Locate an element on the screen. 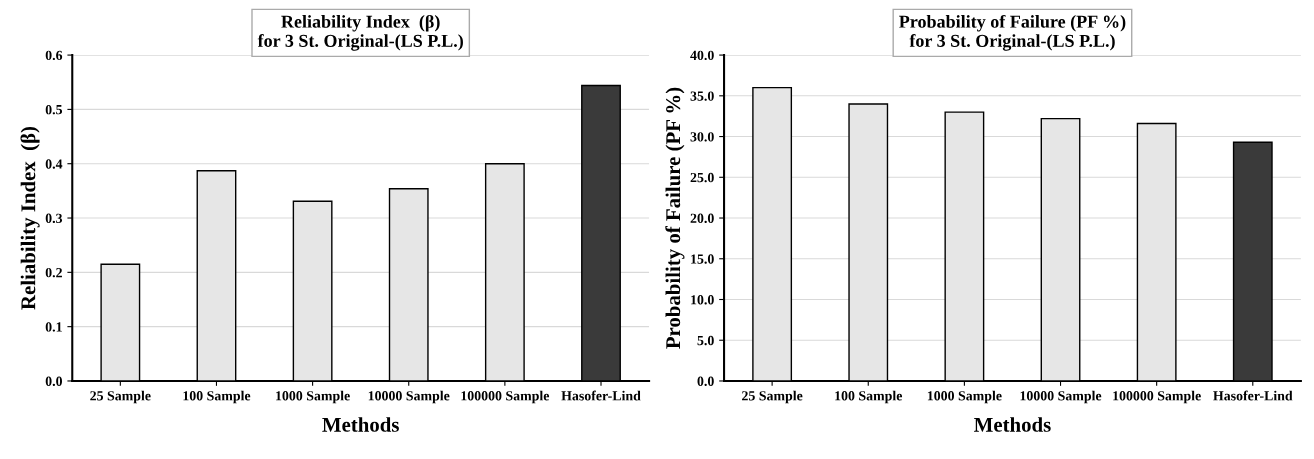 The image size is (1314, 459). chart-title: Reliability Index (β) for 3 St. Original-(LS P.L.) is located at coordinates (360, 32).